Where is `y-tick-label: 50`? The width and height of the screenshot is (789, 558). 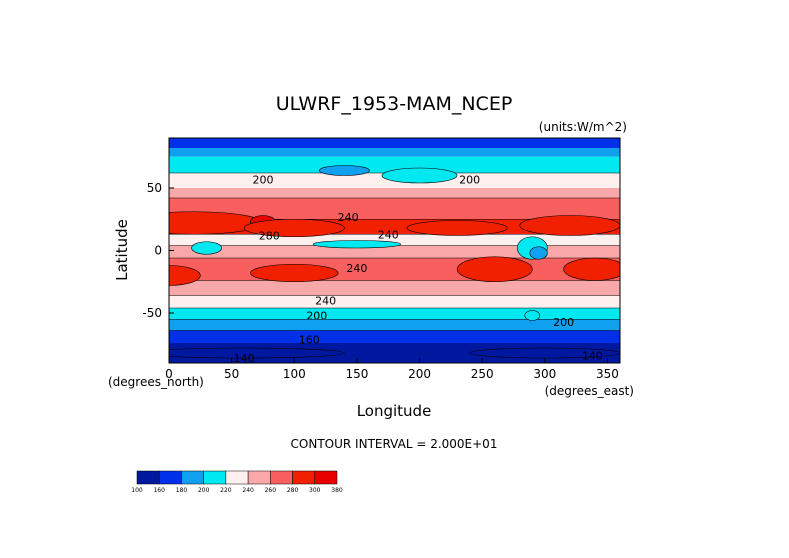
y-tick-label: 50 is located at coordinates (154, 188).